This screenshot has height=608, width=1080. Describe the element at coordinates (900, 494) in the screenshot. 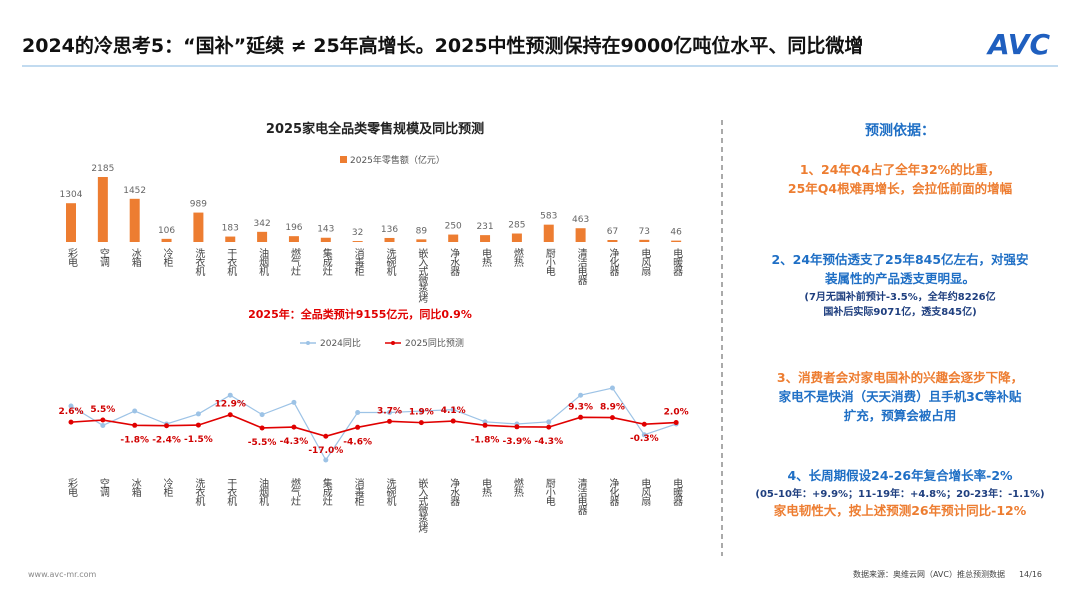

I see `panel-text: (05-10年：+9.9%；11-19年：+4.8%；20-23年：-1.1%)` at that location.